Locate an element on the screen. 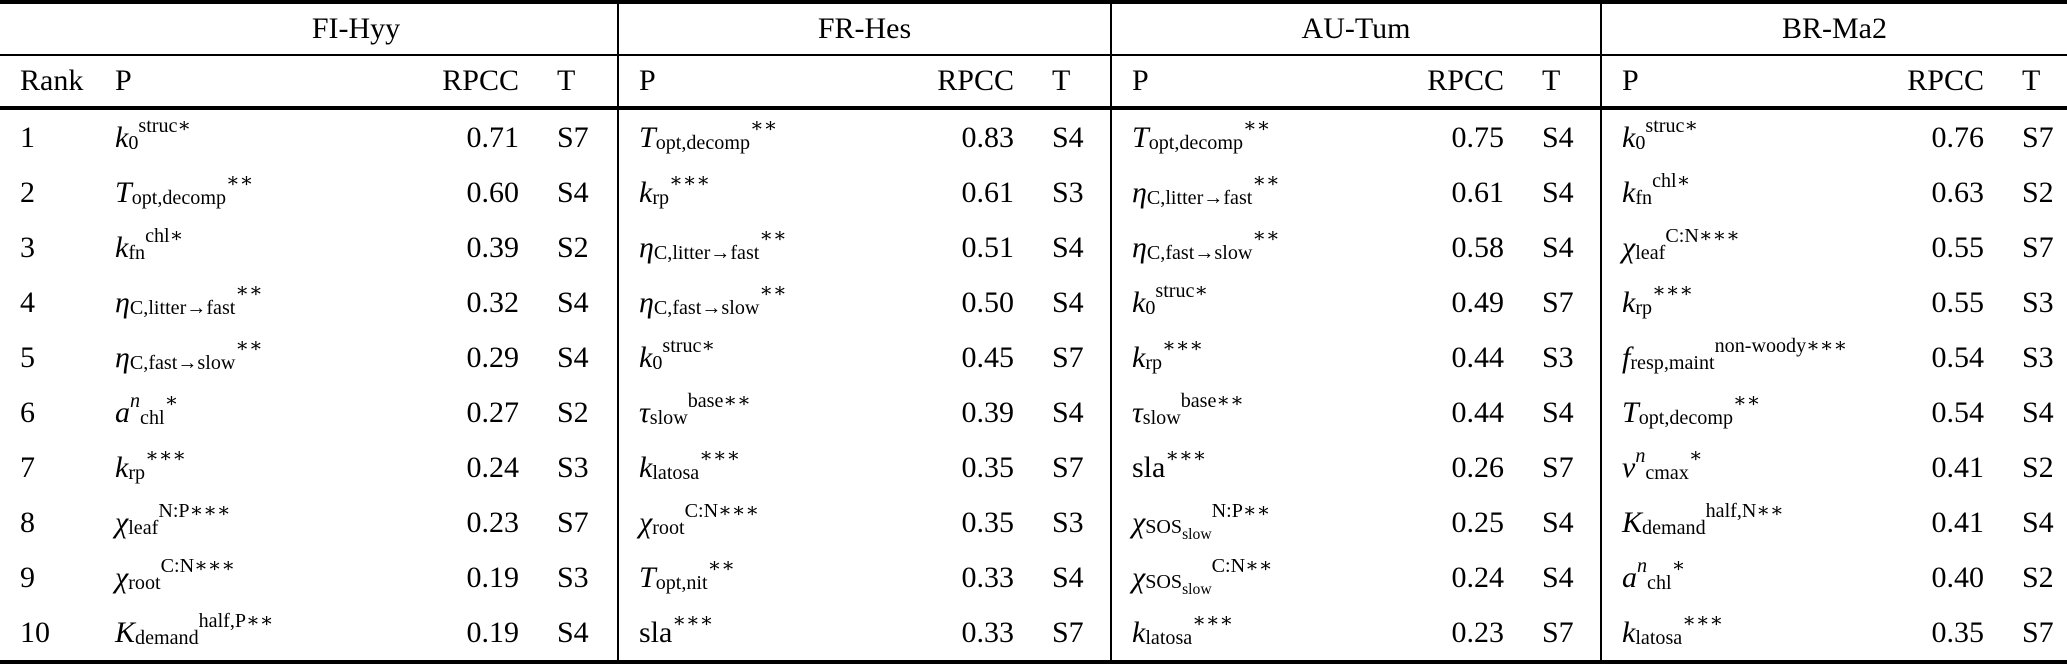 The height and width of the screenshot is (664, 2067). rpcc-cell: 0.54 is located at coordinates (1958, 412).